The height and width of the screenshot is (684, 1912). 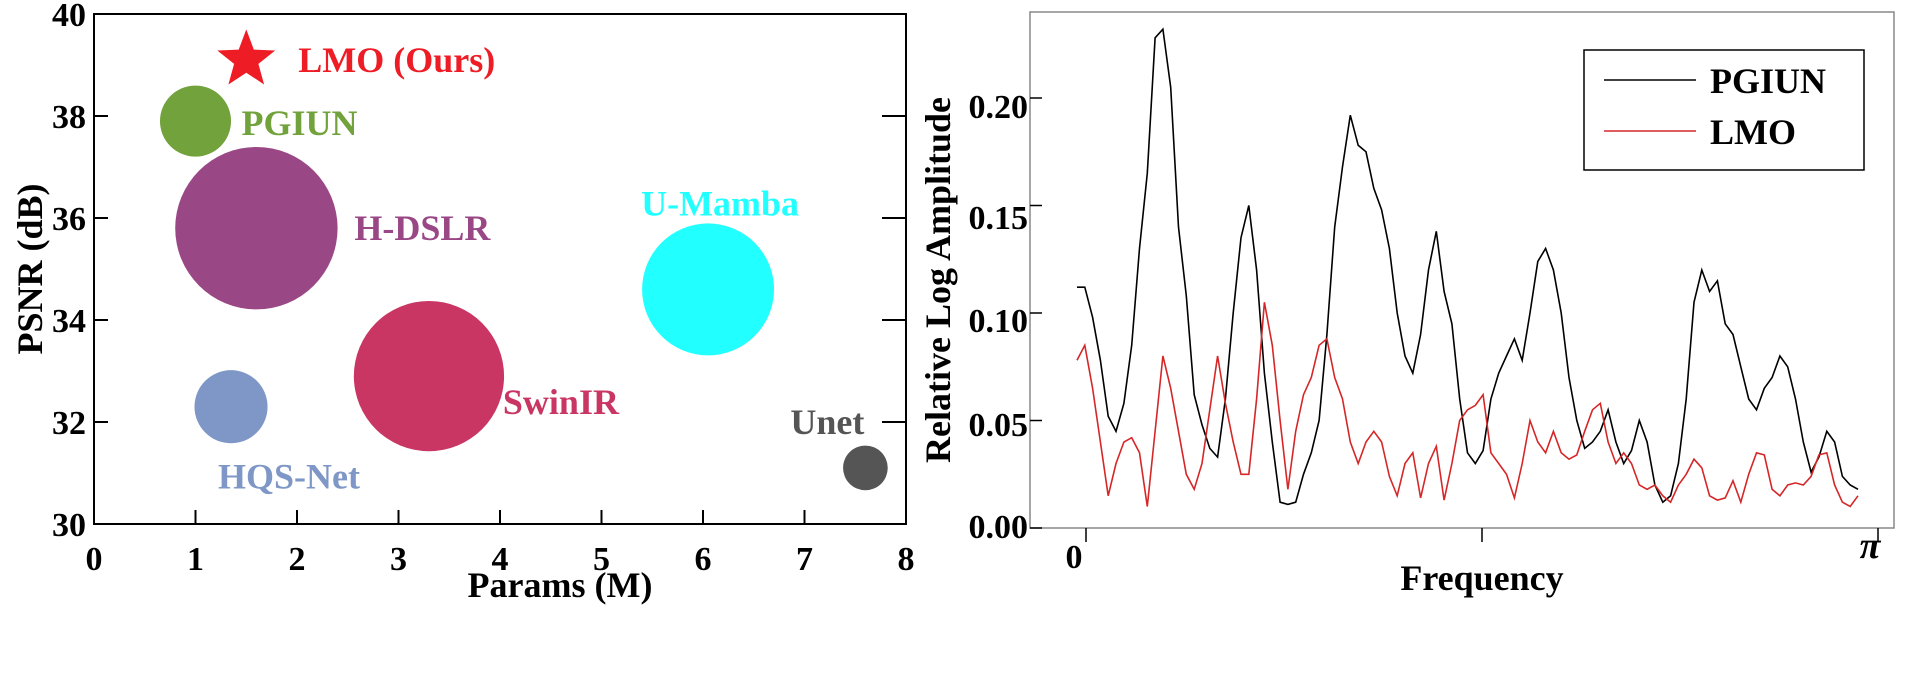 What do you see at coordinates (1074, 557) in the screenshot?
I see `spectrum-x-tick-label-zero: 0` at bounding box center [1074, 557].